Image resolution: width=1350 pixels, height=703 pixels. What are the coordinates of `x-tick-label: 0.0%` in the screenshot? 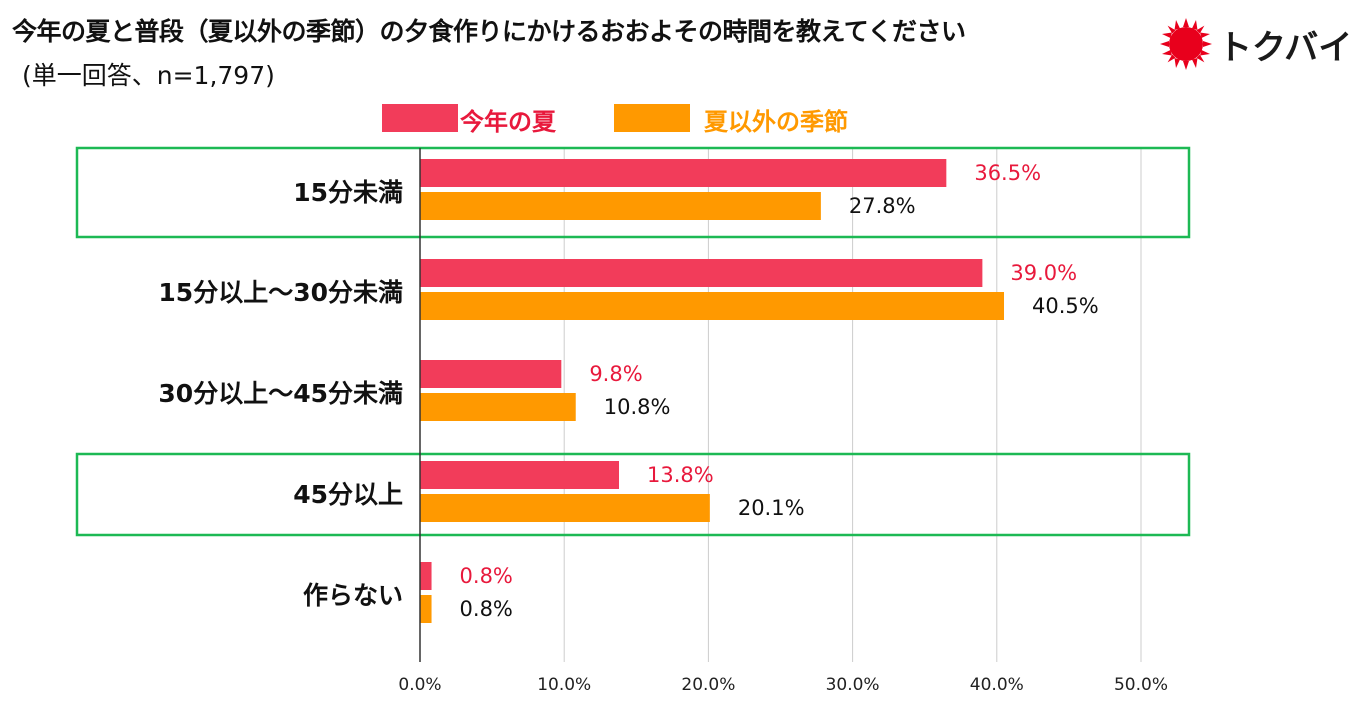 It's located at (419, 685).